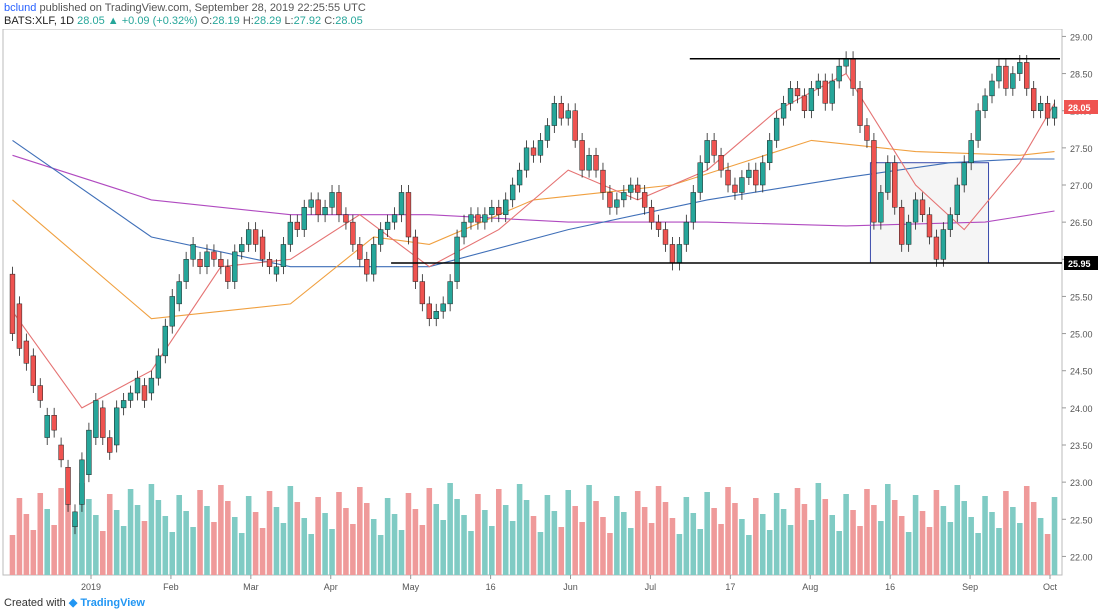  Describe the element at coordinates (112, 603) in the screenshot. I see `tradingview-brand: TradingView` at that location.